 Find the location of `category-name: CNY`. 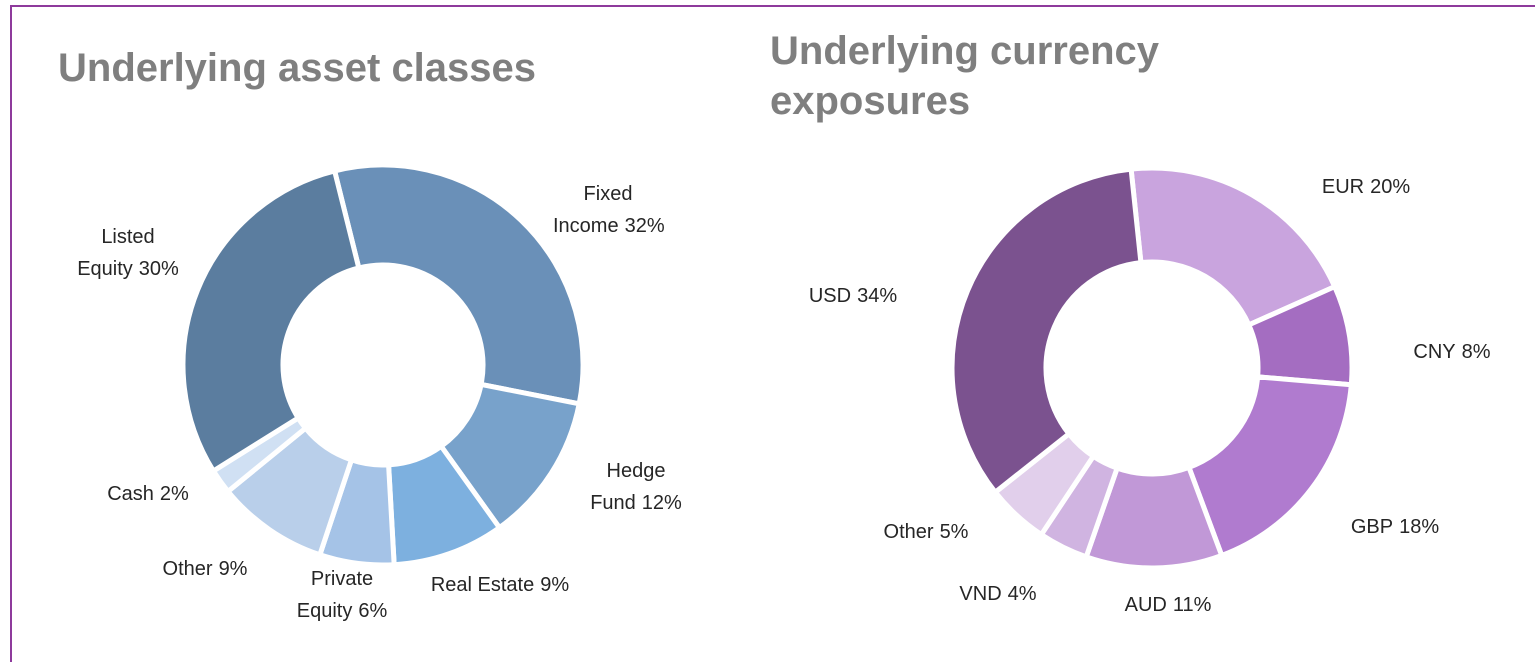

category-name: CNY is located at coordinates (1434, 352).